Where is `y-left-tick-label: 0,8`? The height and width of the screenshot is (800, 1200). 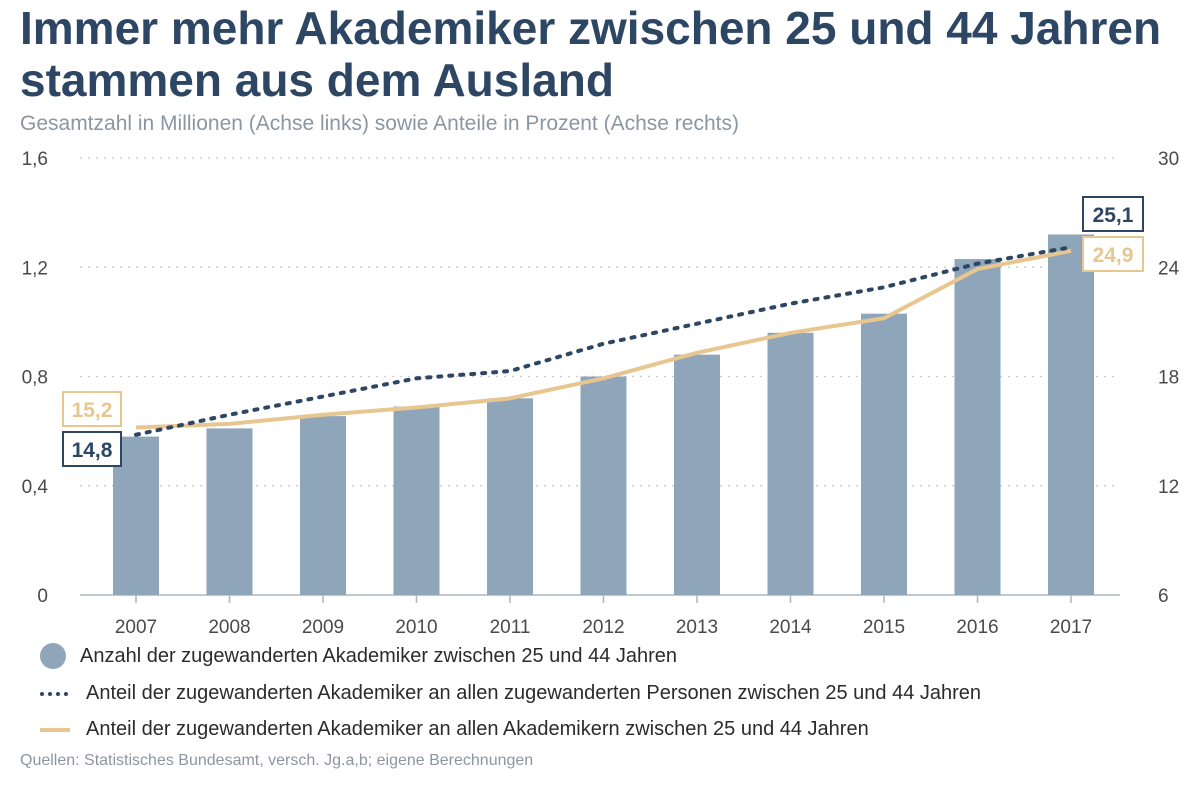
y-left-tick-label: 0,8 is located at coordinates (35, 378).